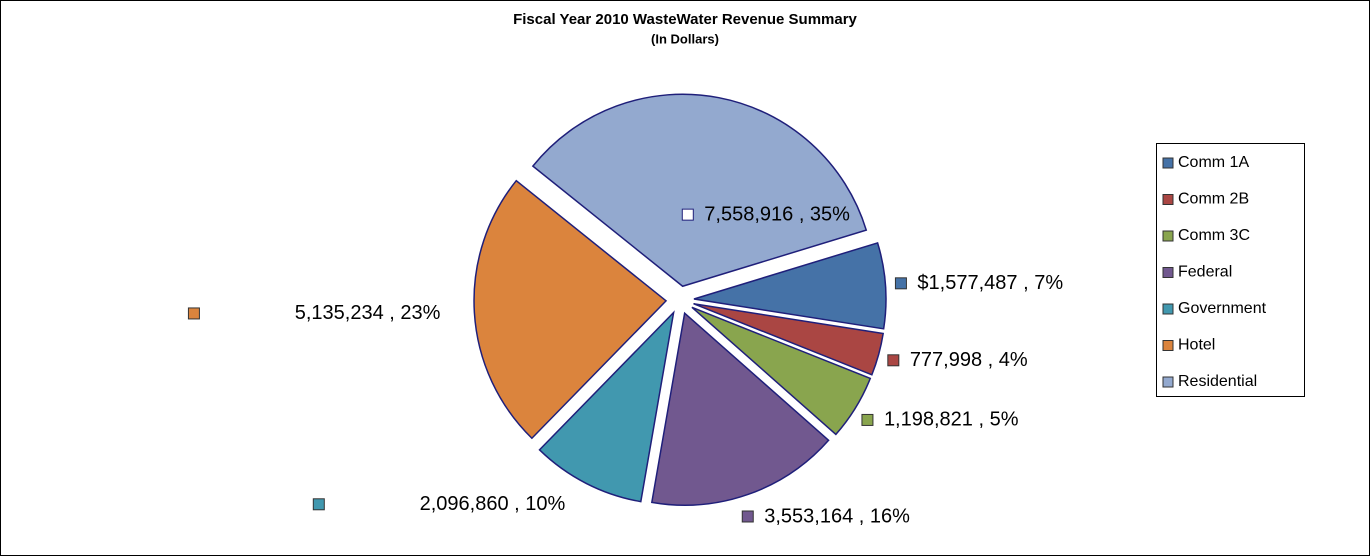 This screenshot has width=1370, height=556. What do you see at coordinates (1213, 162) in the screenshot?
I see `legend-label: Comm 1A` at bounding box center [1213, 162].